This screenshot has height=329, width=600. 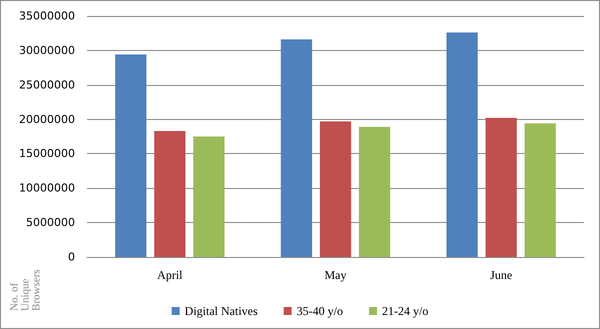 I want to click on legend-label: 35-40 y/o, so click(x=320, y=311).